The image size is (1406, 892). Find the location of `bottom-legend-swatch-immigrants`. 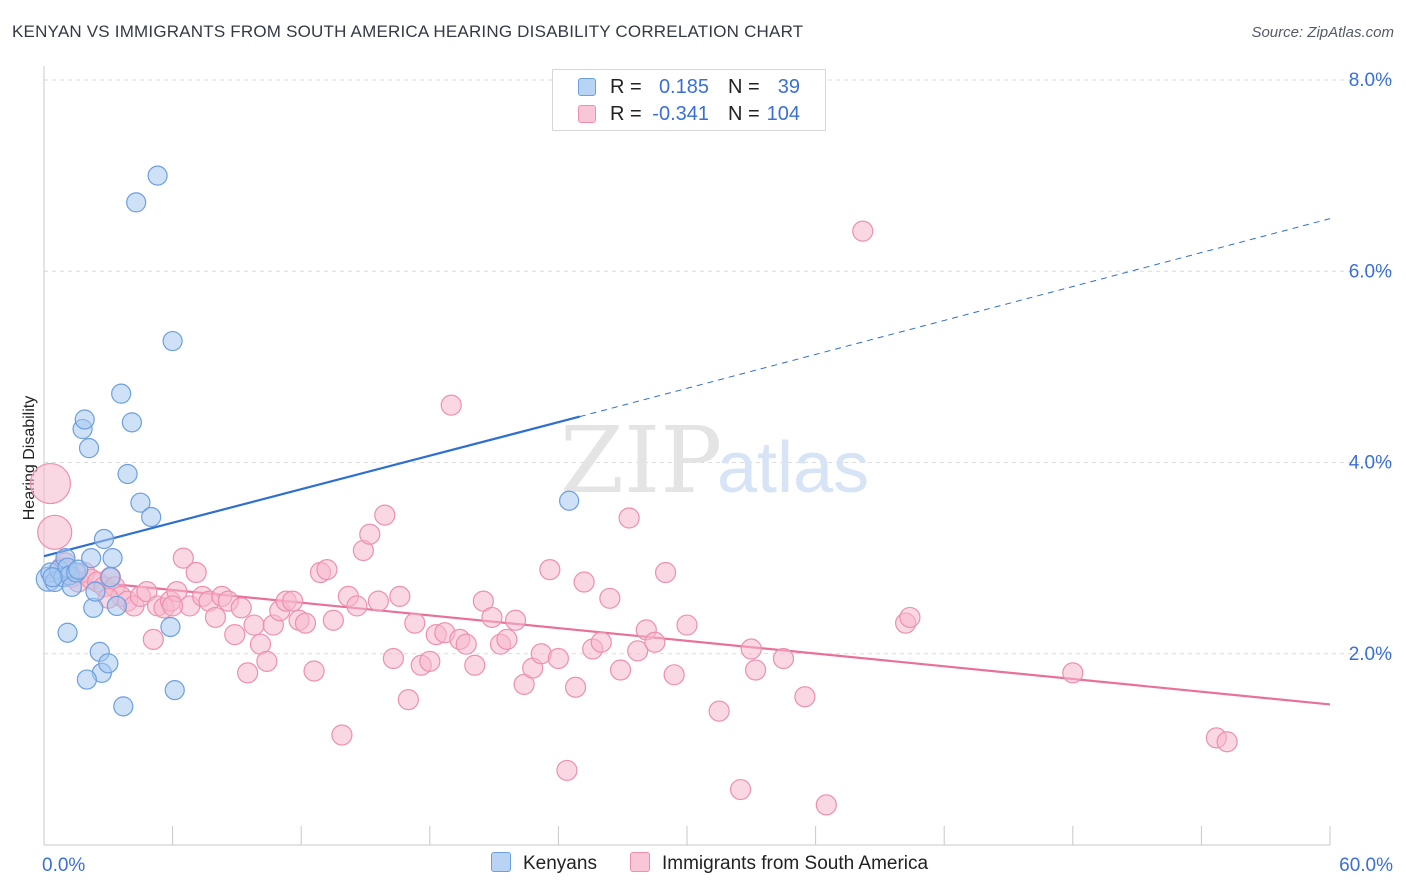

bottom-legend-swatch-immigrants is located at coordinates (640, 862).